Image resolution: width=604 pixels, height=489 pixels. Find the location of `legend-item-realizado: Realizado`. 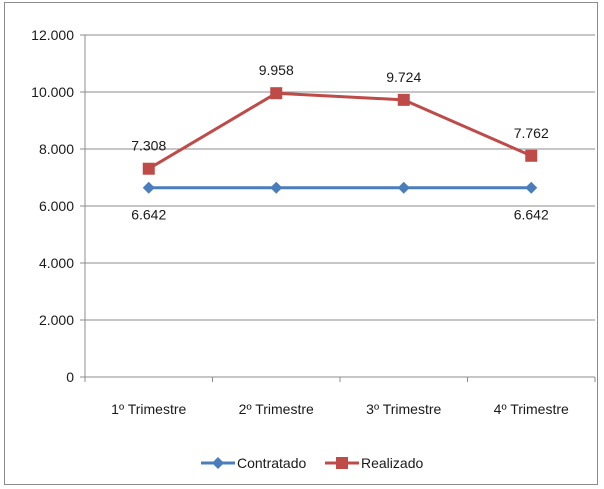

legend-item-realizado: Realizado is located at coordinates (374, 463).